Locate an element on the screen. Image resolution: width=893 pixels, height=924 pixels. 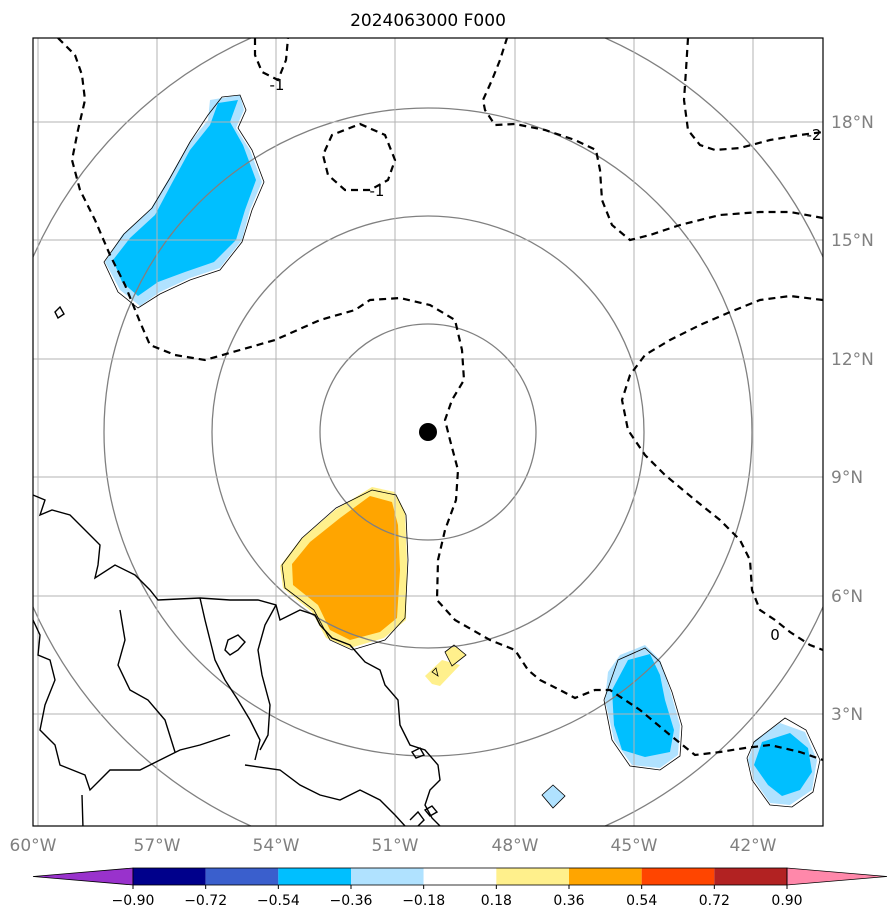
contour-label-east: 0 is located at coordinates (775, 635).